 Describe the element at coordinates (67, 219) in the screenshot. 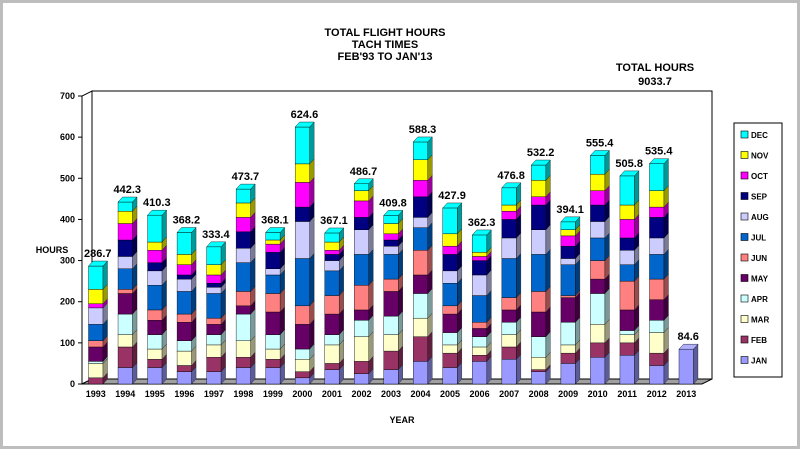

I see `y-tick-label: 400` at that location.